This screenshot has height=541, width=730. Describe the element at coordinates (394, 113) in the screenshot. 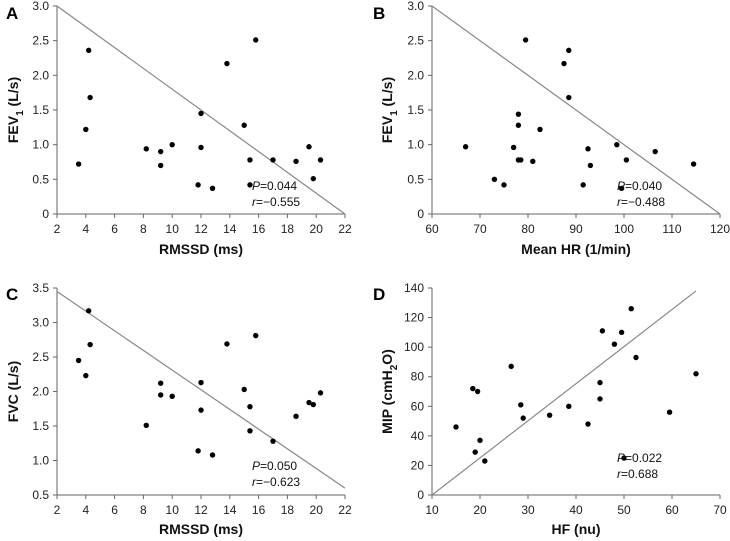

I see `y-axis-label-subscript: 1` at that location.